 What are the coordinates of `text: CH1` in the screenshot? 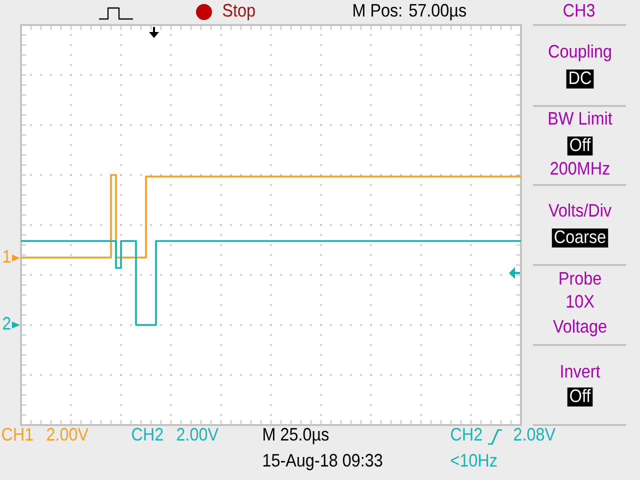 It's located at (17, 434).